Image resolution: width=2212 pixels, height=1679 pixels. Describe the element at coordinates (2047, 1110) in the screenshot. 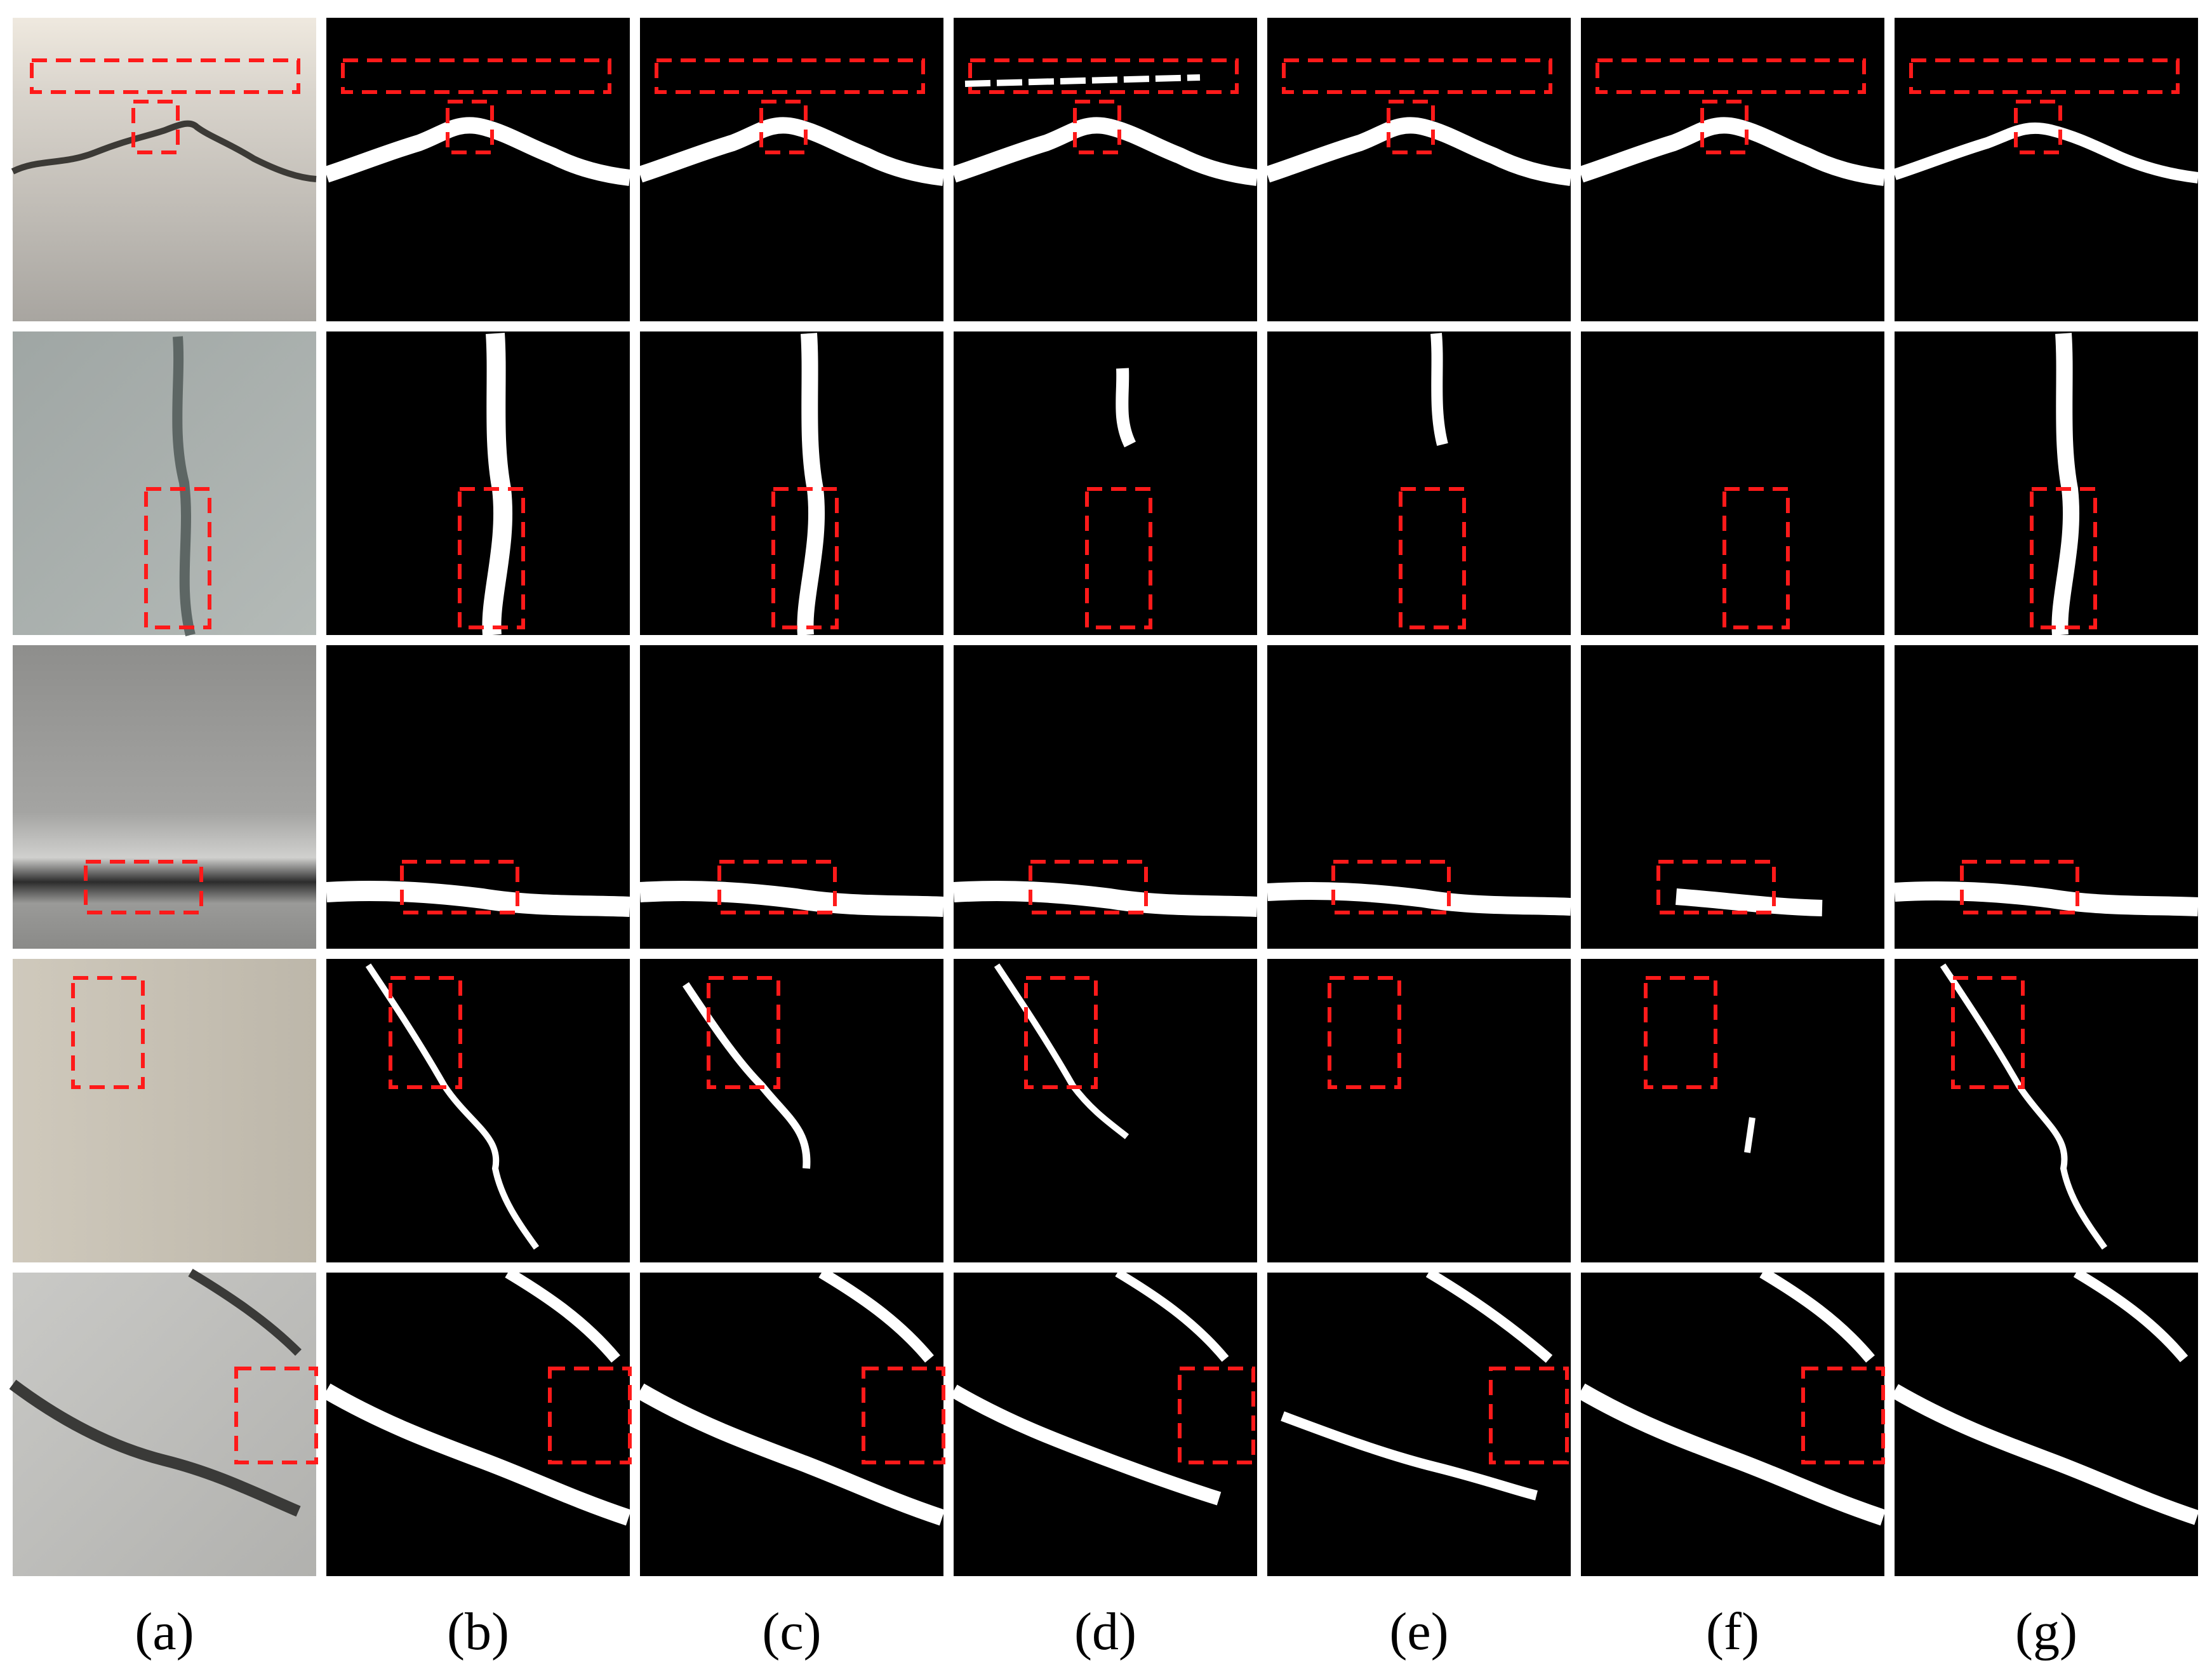

I see `mask-r4-g` at that location.